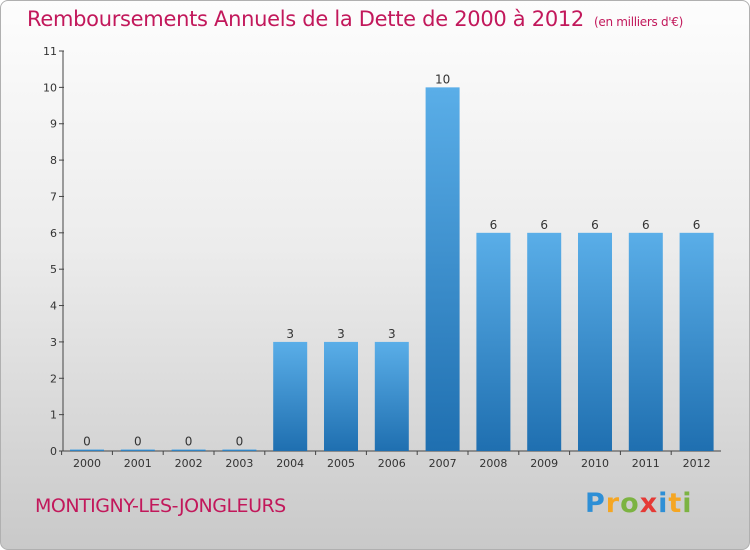 Image resolution: width=750 pixels, height=550 pixels. What do you see at coordinates (639, 503) in the screenshot?
I see `proxiti-logo: Proxiti` at bounding box center [639, 503].